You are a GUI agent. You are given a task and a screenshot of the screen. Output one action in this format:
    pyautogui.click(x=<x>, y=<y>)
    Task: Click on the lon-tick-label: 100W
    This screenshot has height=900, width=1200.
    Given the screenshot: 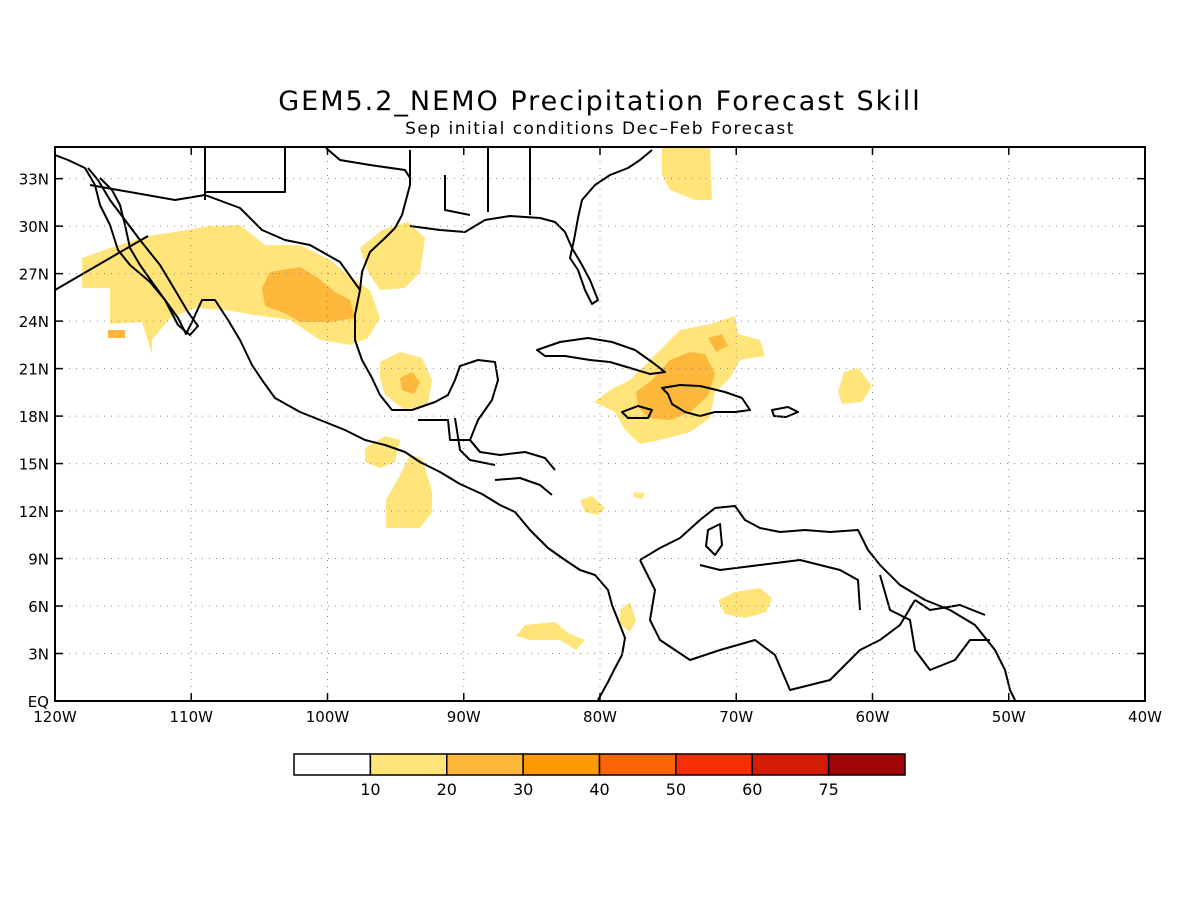 What is the action you would take?
    pyautogui.click(x=328, y=717)
    